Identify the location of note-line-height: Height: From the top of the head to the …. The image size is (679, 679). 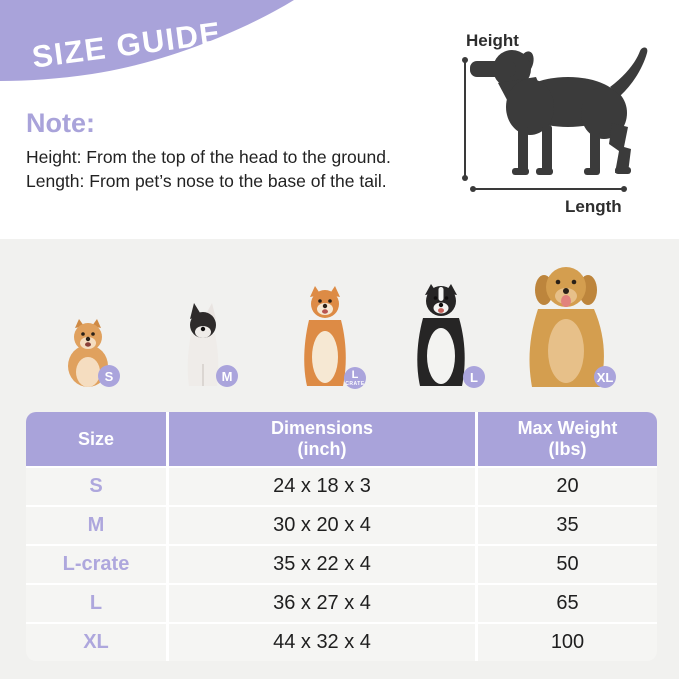
(208, 157).